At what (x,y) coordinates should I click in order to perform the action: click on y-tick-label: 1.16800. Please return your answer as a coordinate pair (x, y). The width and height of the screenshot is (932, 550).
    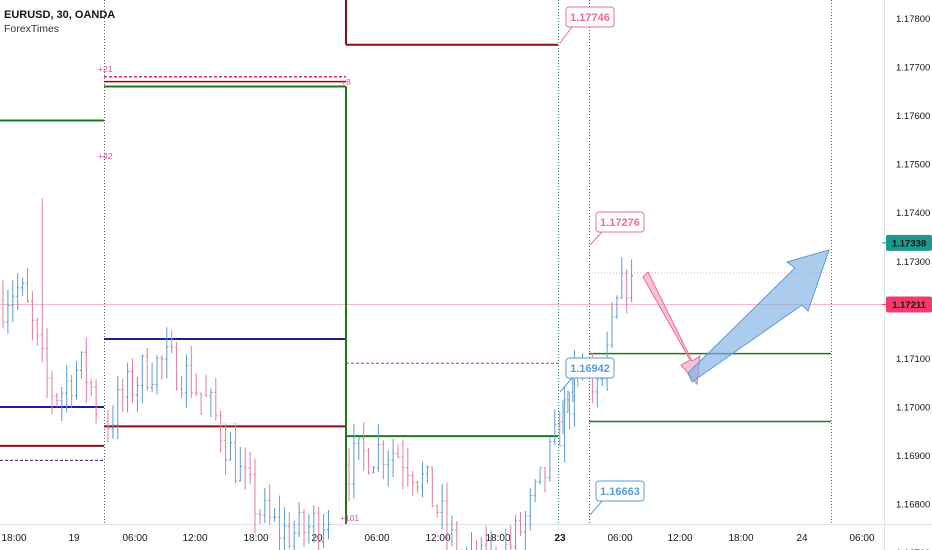
    Looking at the image, I should click on (913, 505).